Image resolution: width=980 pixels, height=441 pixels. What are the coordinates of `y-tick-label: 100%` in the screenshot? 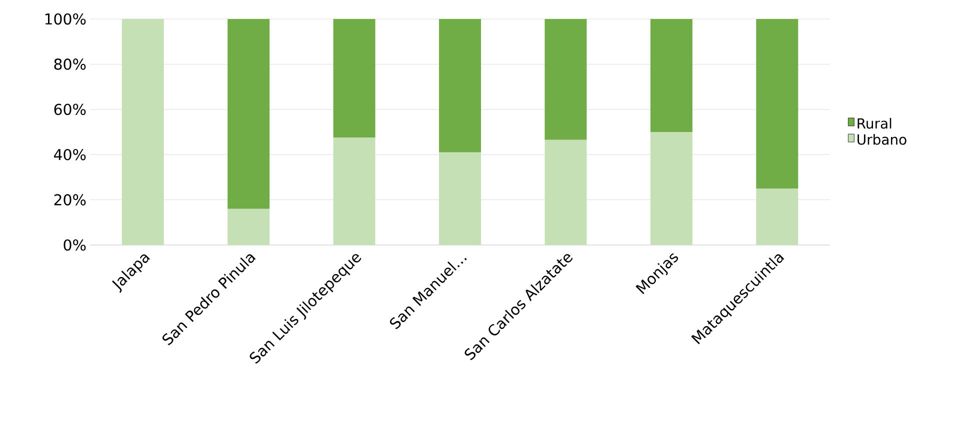 It's located at (65, 19).